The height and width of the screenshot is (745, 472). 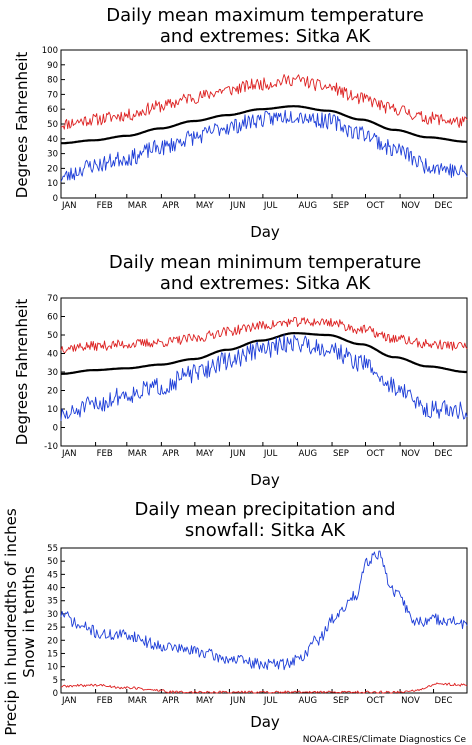 I want to click on credit-text: NOAA-CIRES/Climate Diagnostics Ce, so click(x=385, y=740).